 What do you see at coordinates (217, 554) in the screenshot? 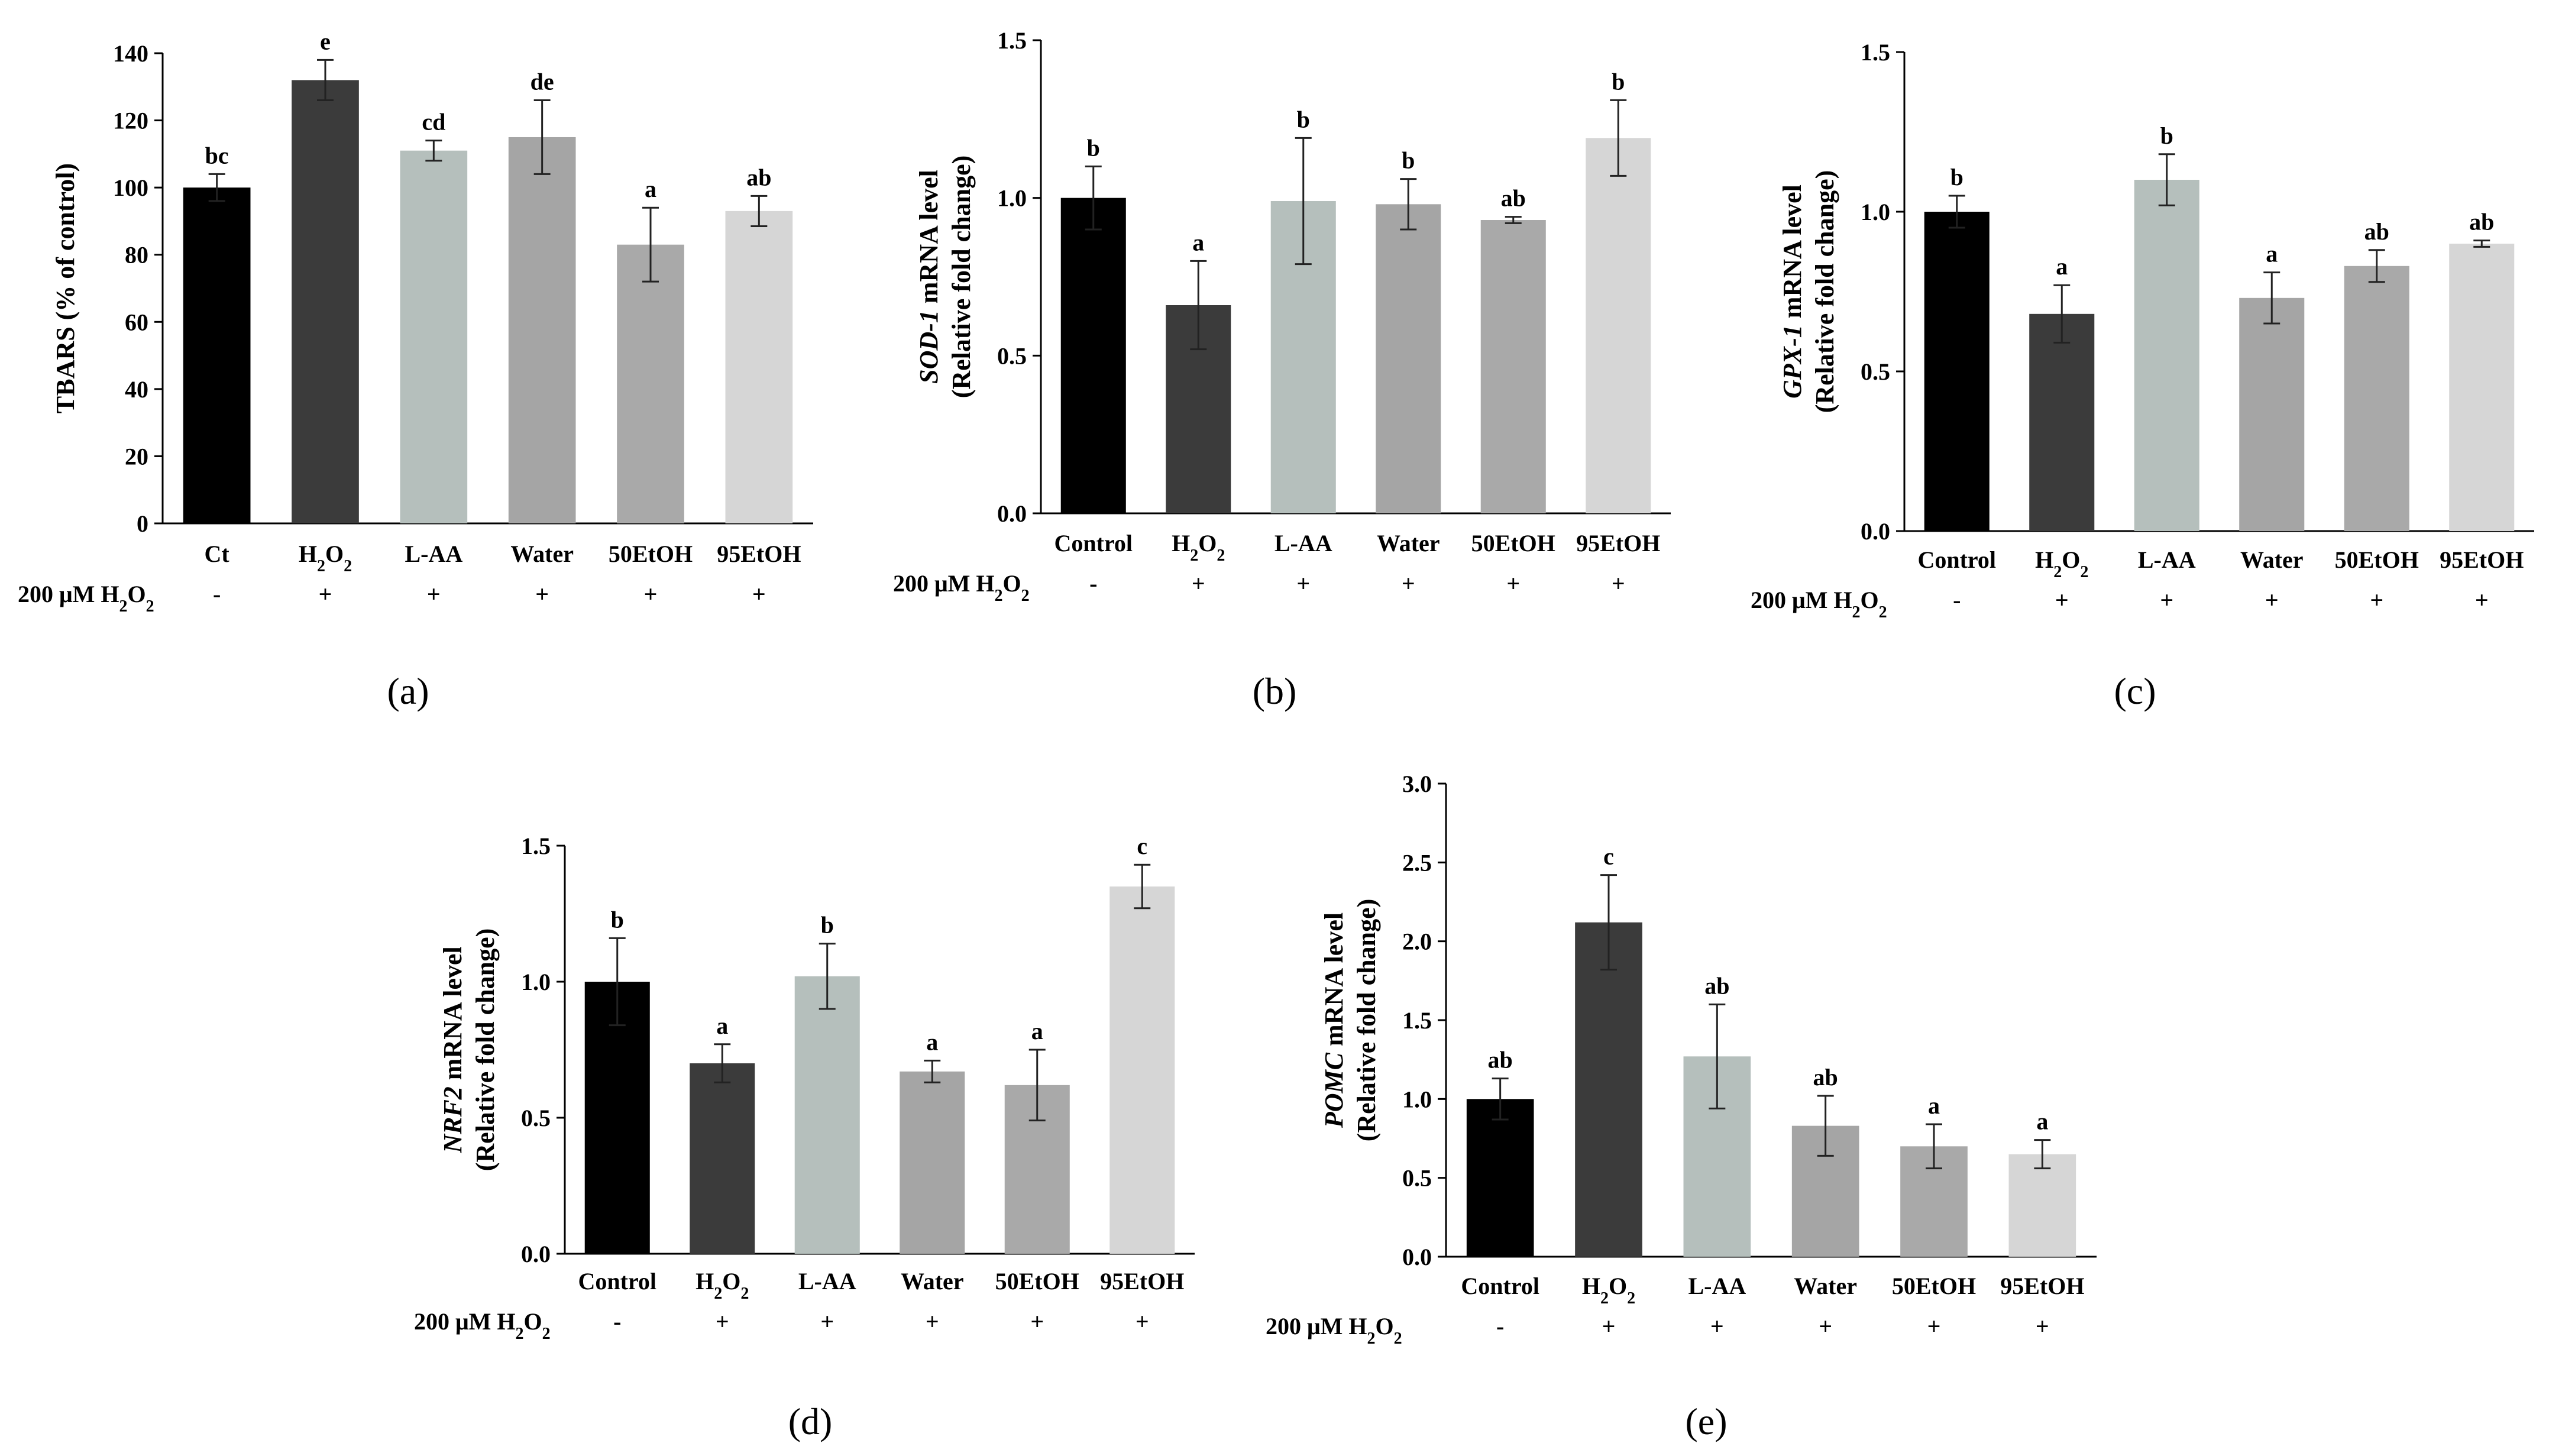
I see `category-label: Ct` at bounding box center [217, 554].